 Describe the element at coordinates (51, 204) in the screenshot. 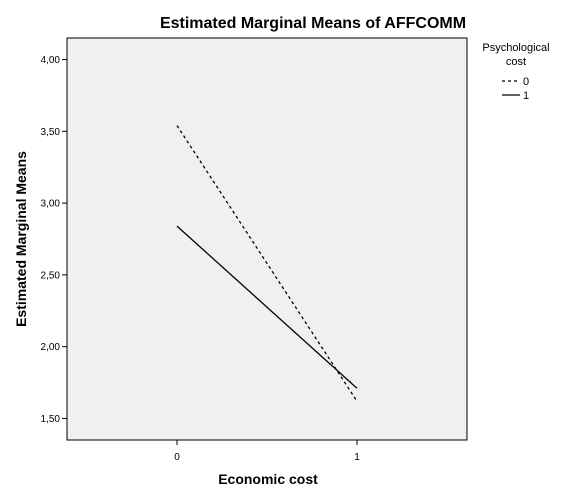

I see `y-tick-label: 3,00` at that location.